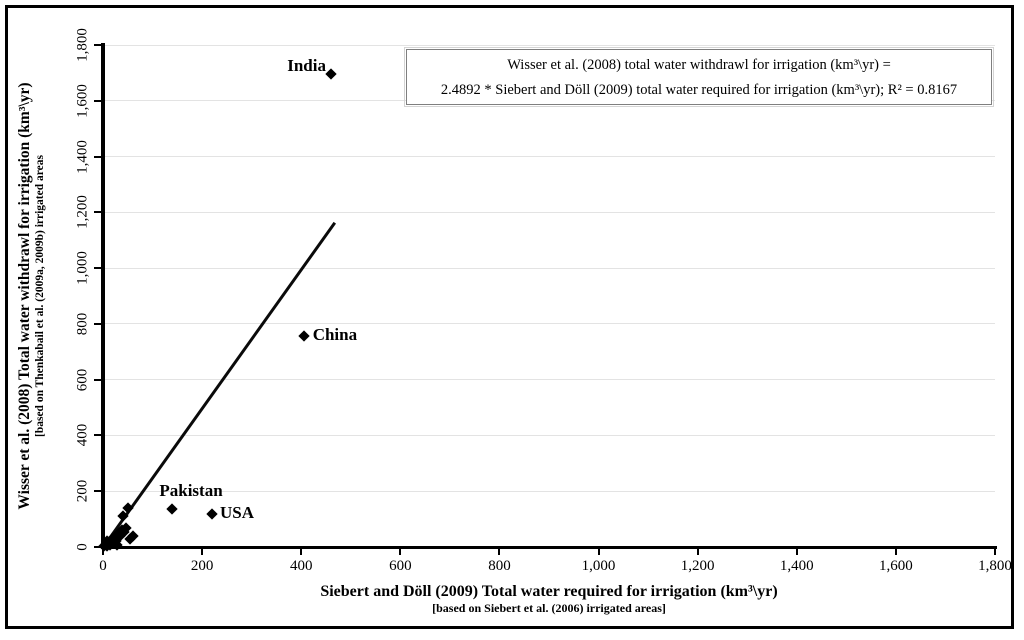 This screenshot has width=1024, height=640. What do you see at coordinates (697, 551) in the screenshot?
I see `x-tick-1,200` at bounding box center [697, 551].